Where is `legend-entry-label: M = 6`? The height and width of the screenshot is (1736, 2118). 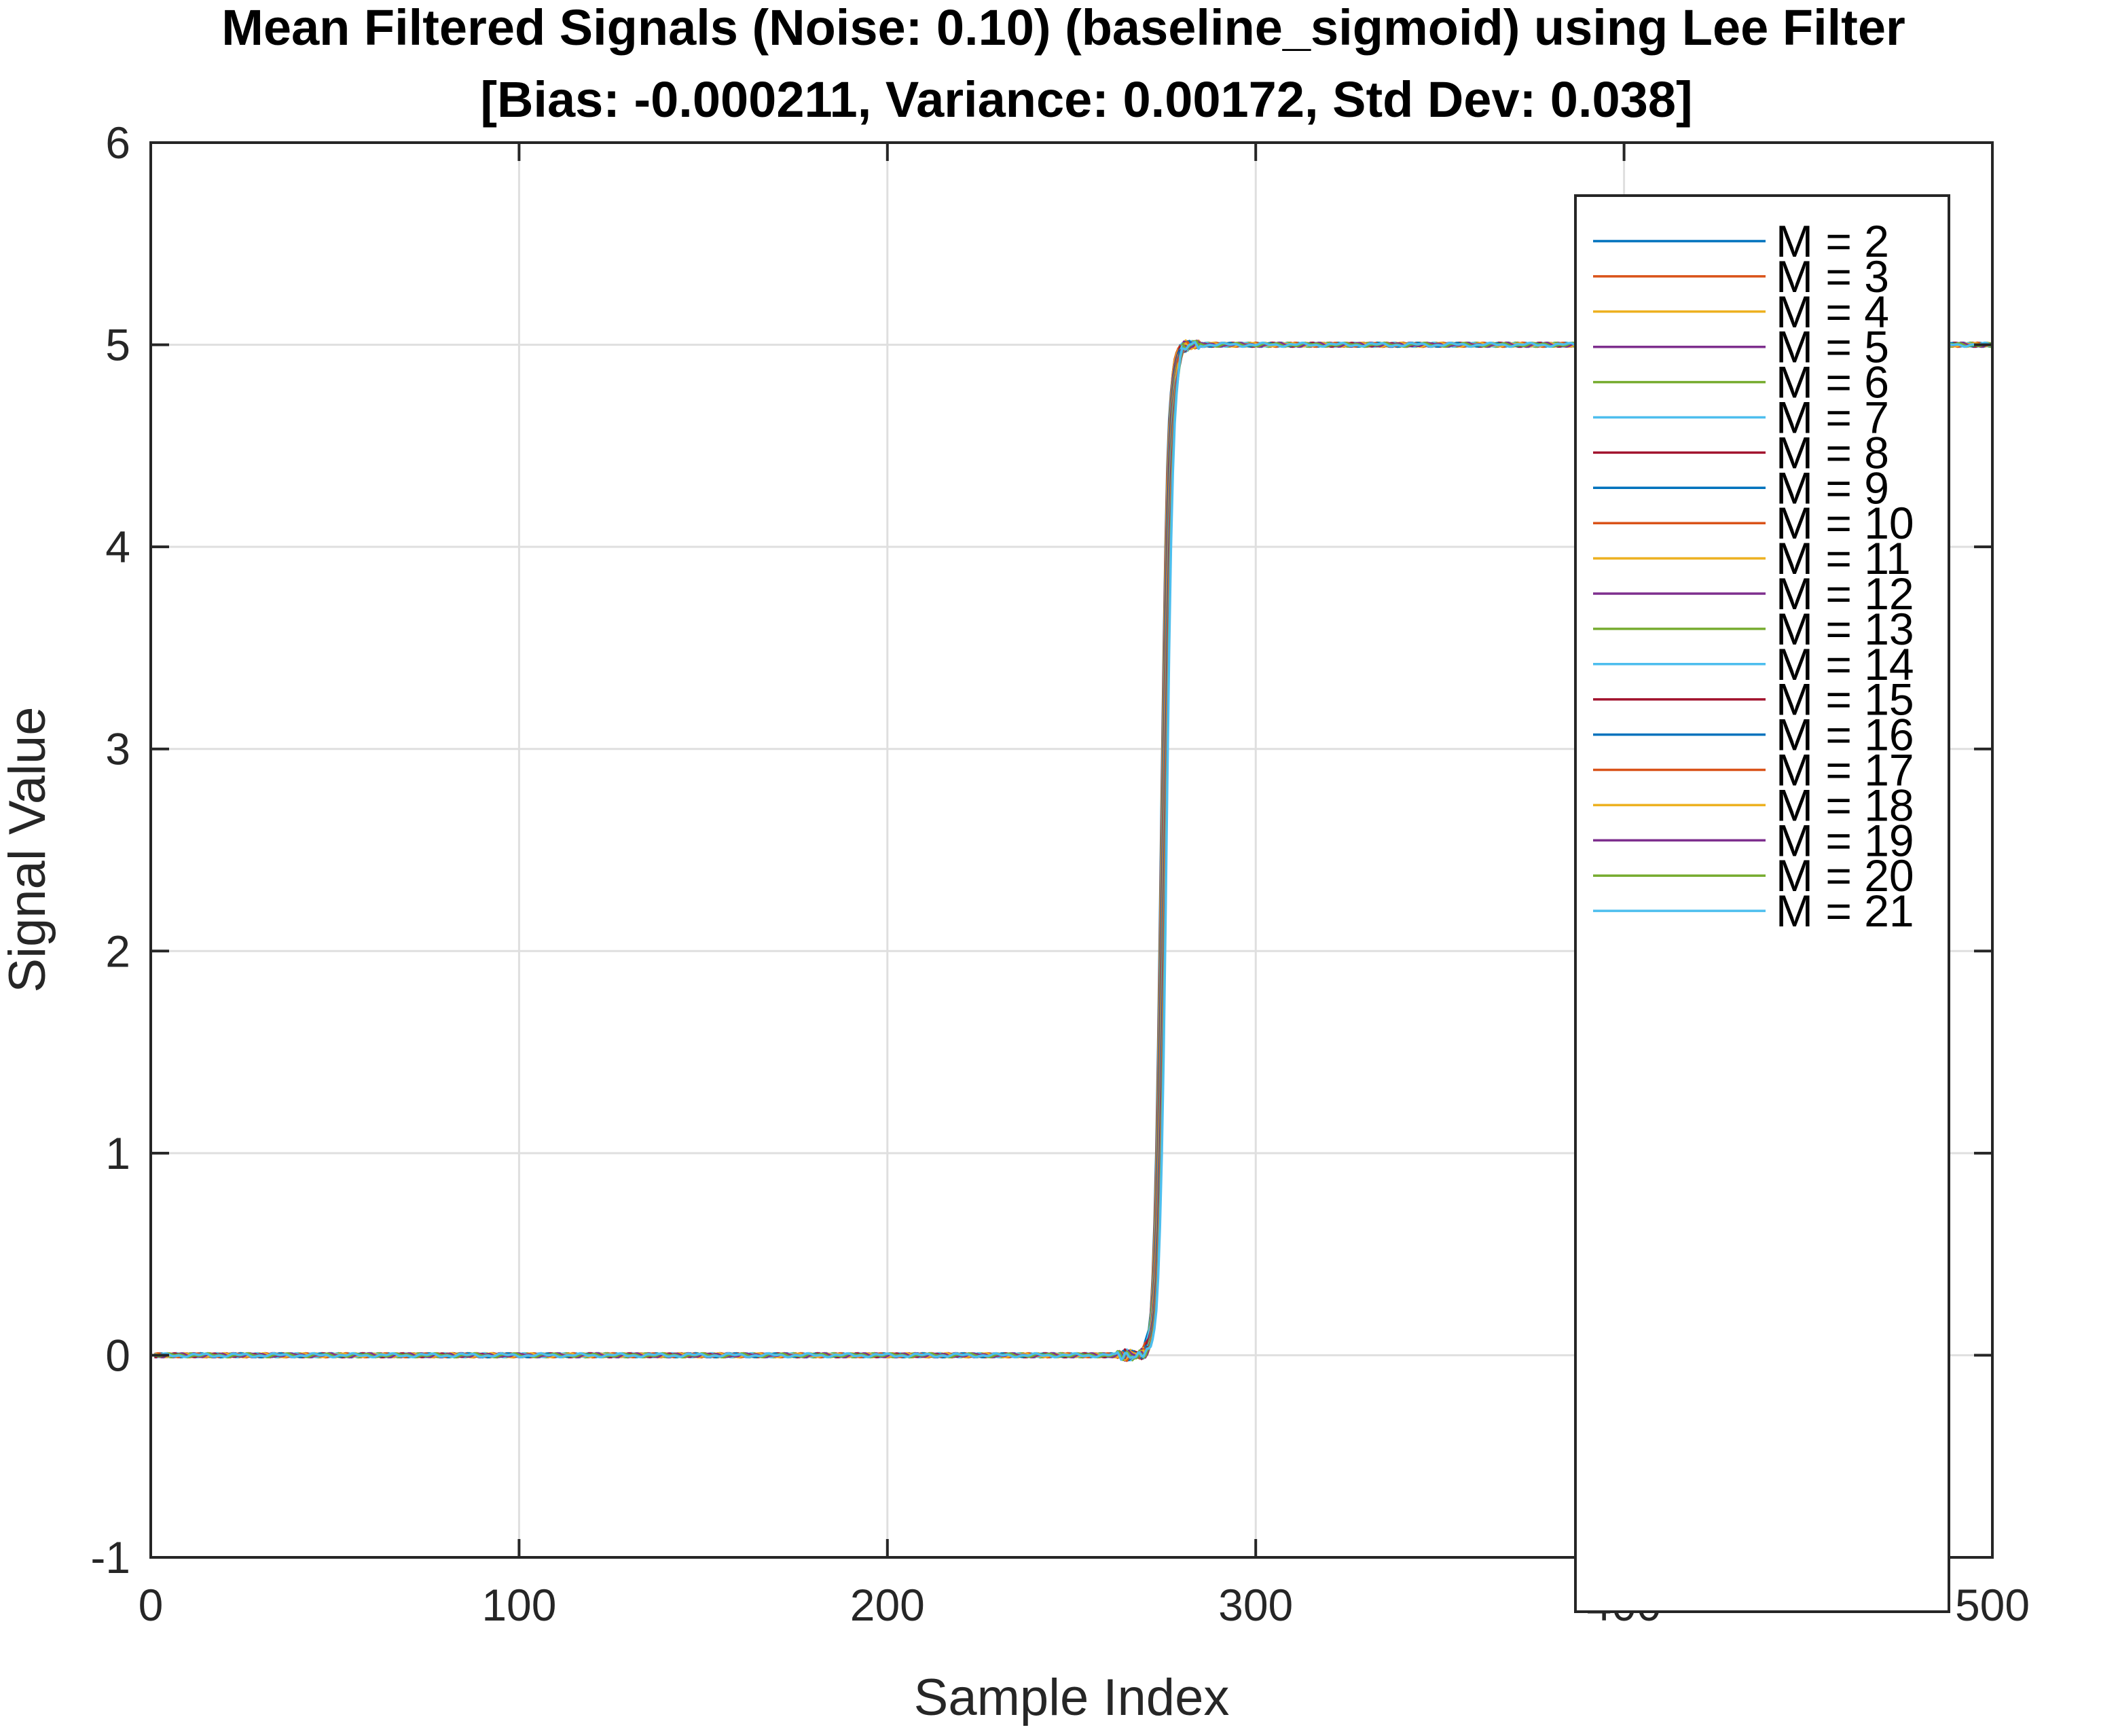
legend-entry-label: M = 6 is located at coordinates (1832, 382).